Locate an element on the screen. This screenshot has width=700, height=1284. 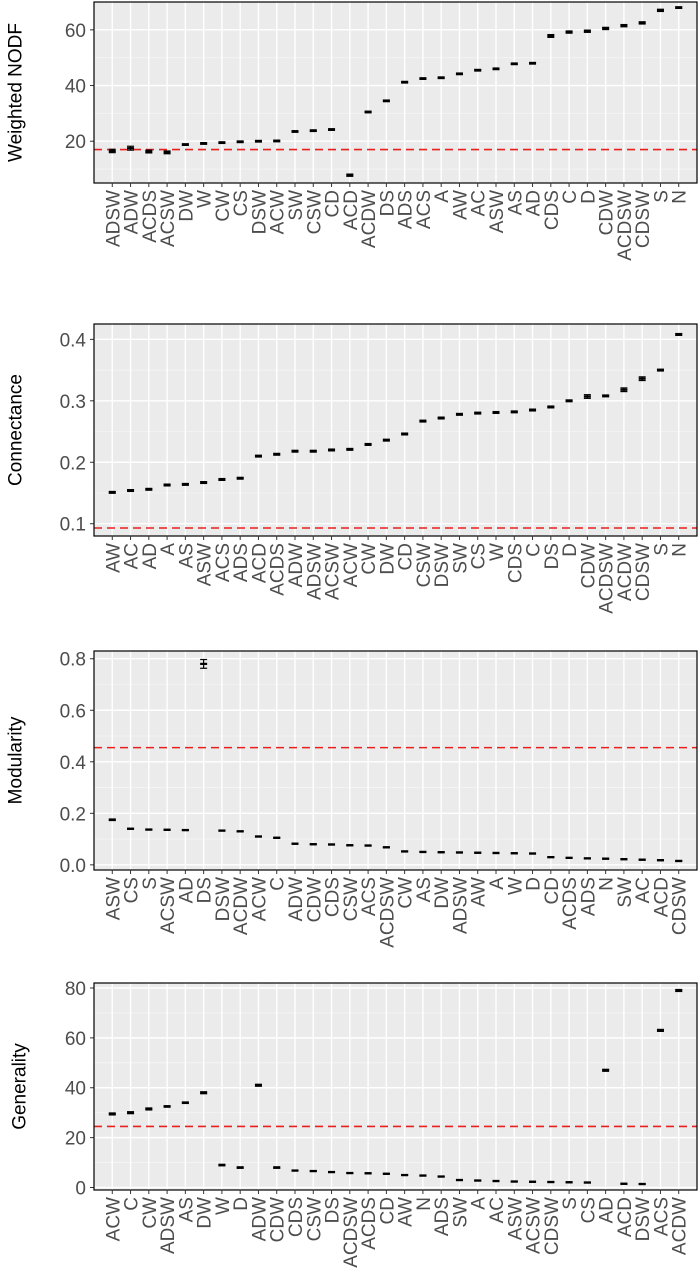
modularity-point-N is located at coordinates (606, 858).